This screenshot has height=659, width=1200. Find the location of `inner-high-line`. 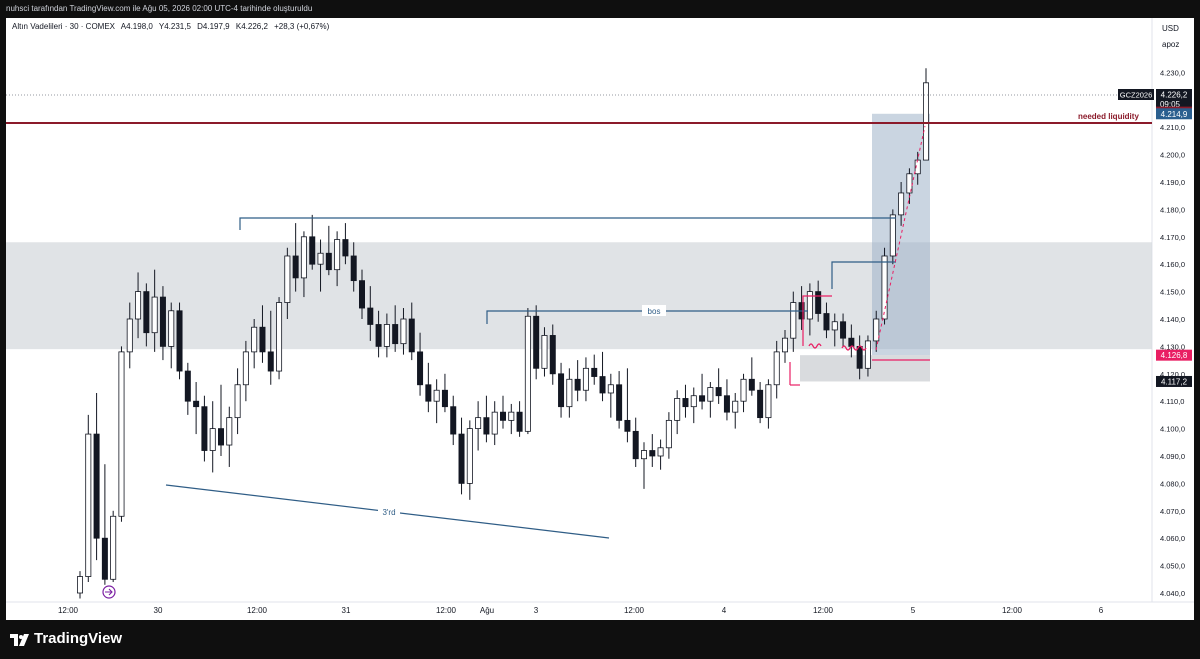

inner-high-line is located at coordinates (863, 275).